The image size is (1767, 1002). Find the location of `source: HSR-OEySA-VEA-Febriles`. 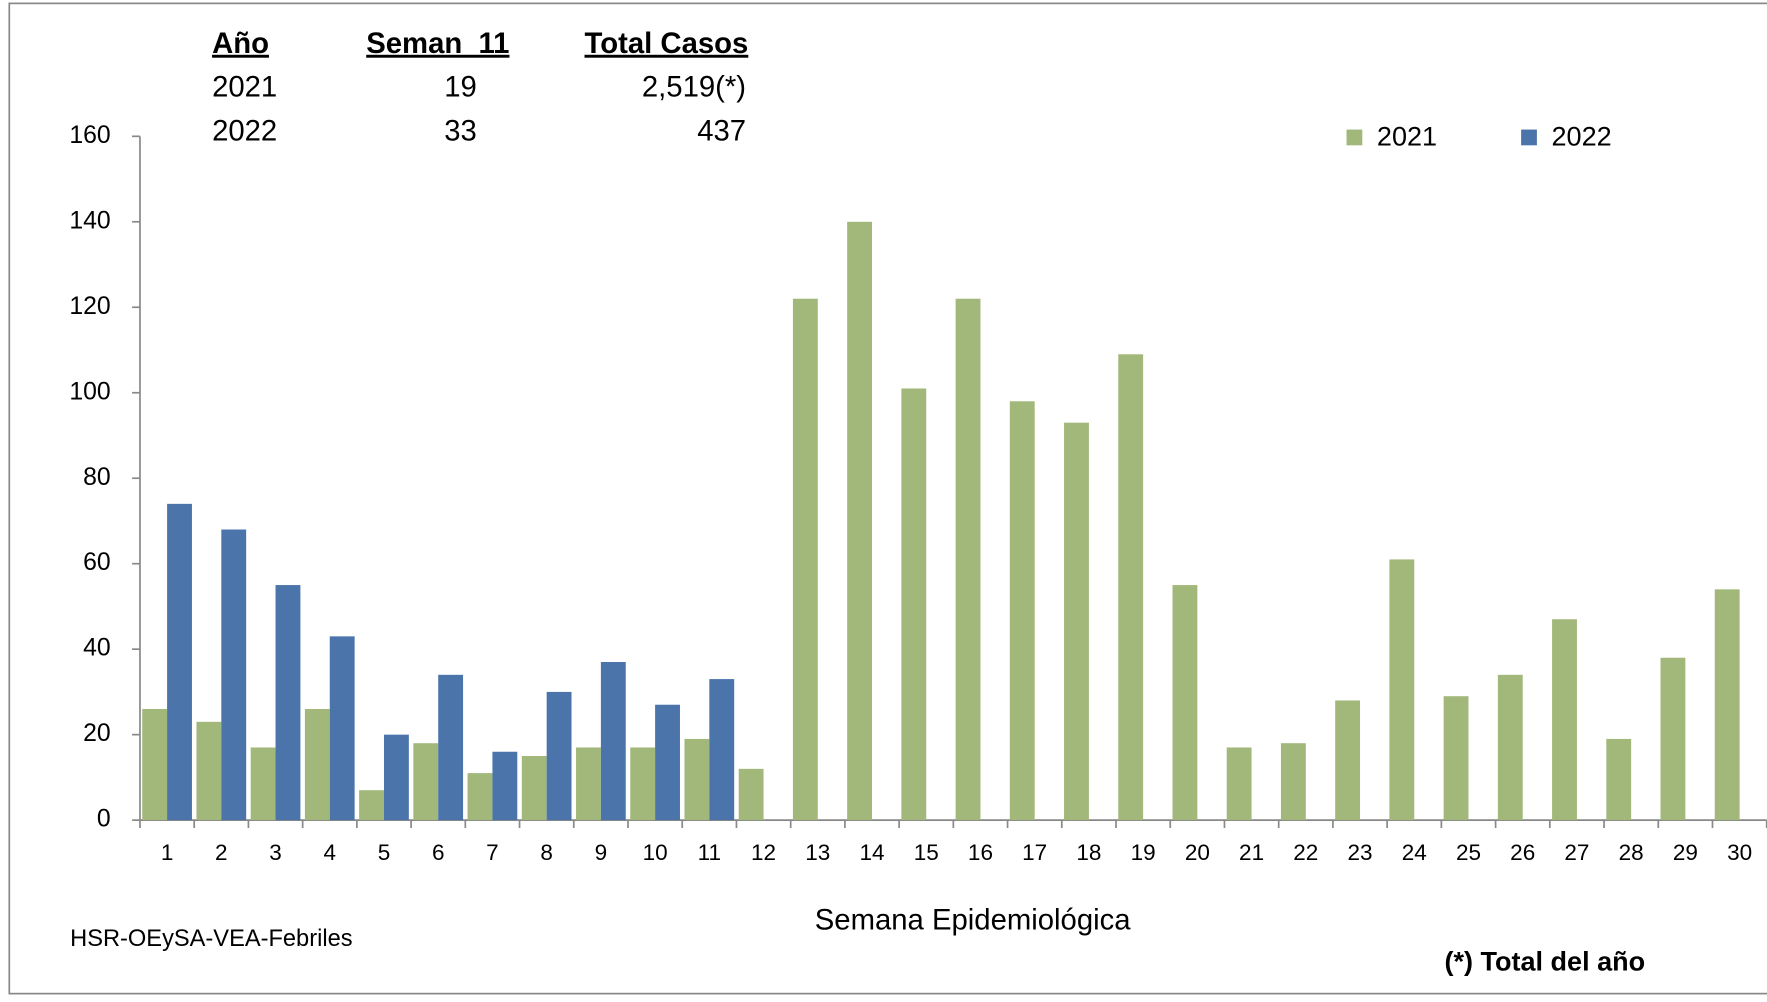

source: HSR-OEySA-VEA-Febriles is located at coordinates (211, 939).